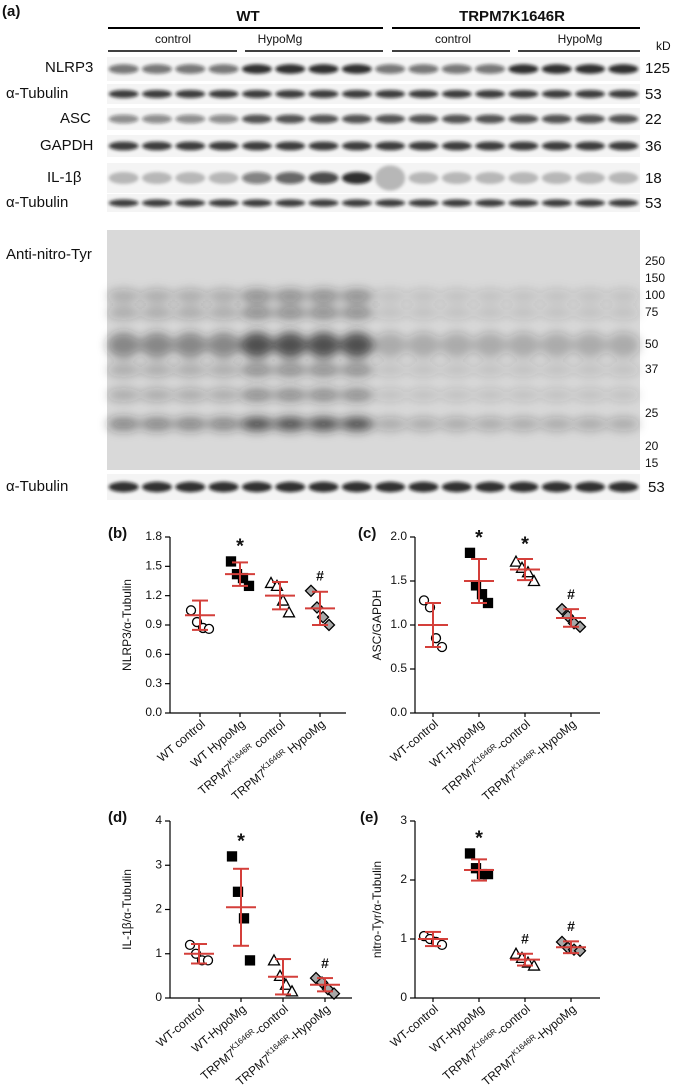 The image size is (685, 1091). What do you see at coordinates (153, 595) in the screenshot?
I see `y-tick-label: 1.2` at bounding box center [153, 595].